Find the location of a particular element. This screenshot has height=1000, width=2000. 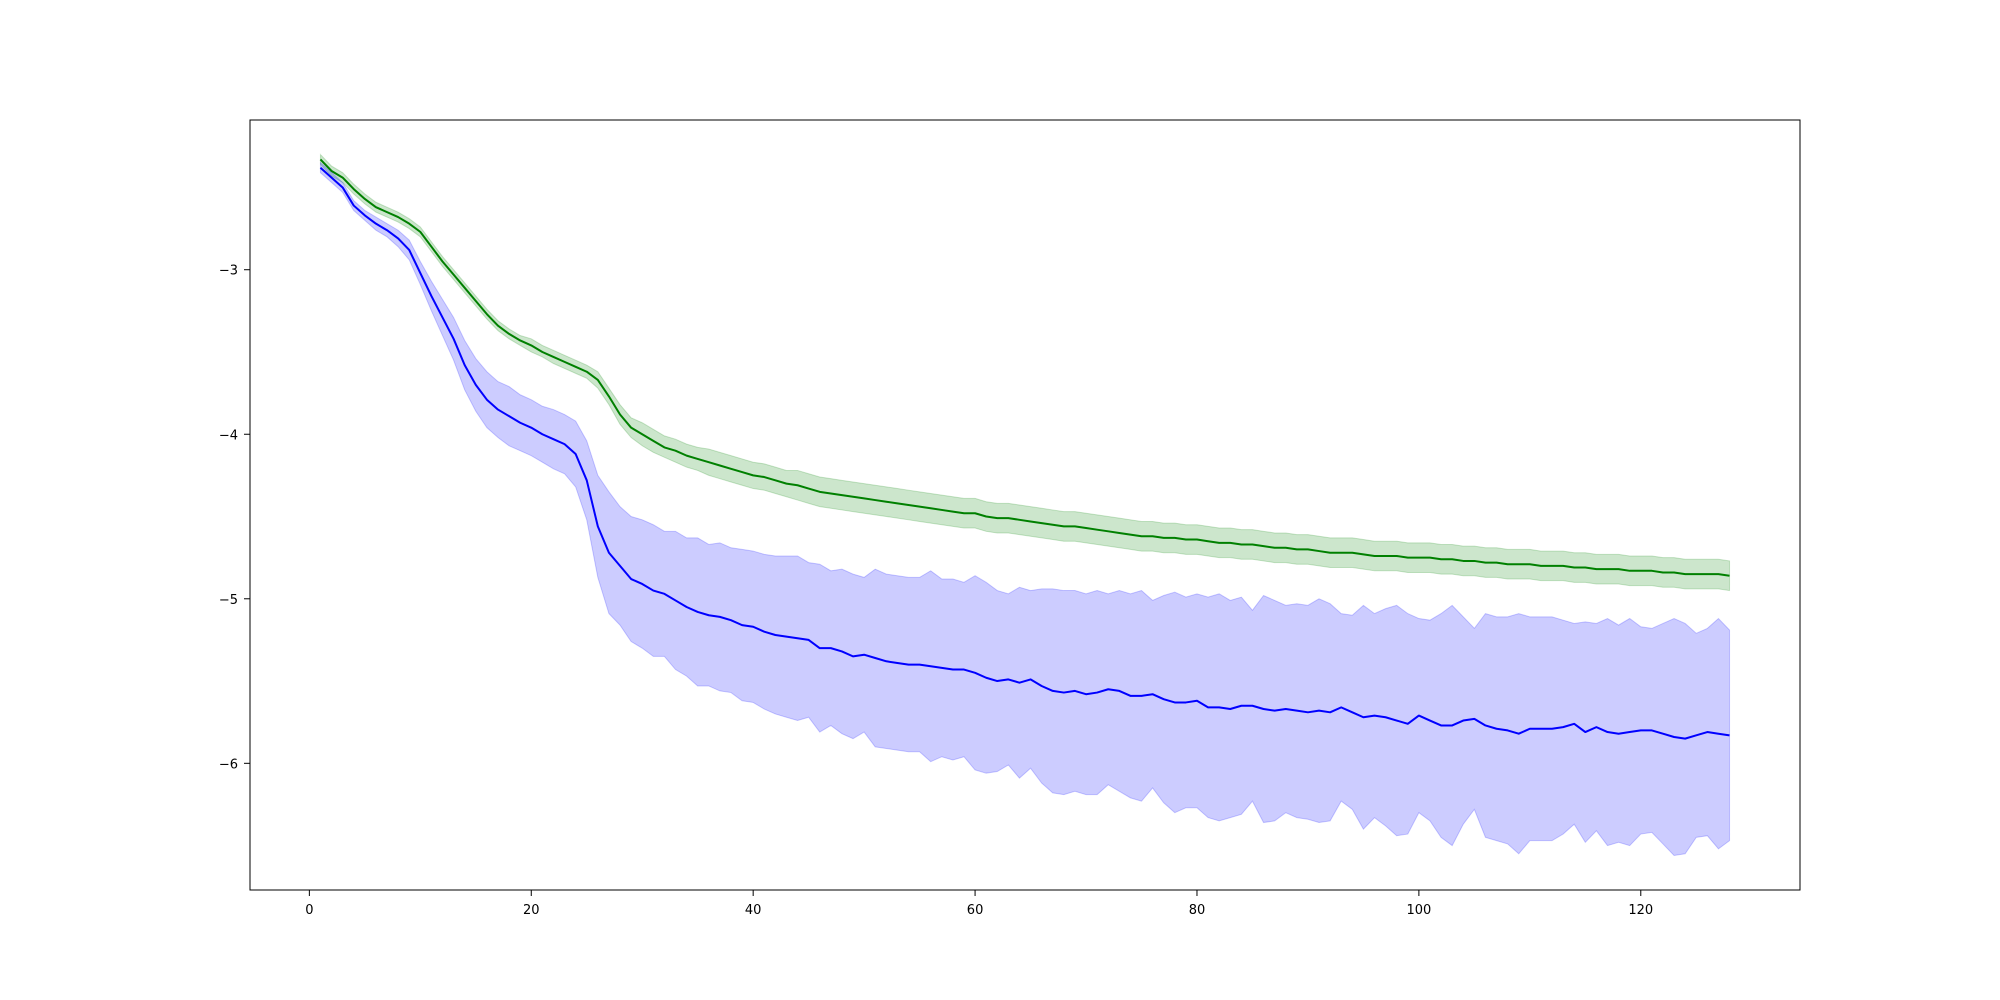

y-tick-label: −5 is located at coordinates (228, 600).